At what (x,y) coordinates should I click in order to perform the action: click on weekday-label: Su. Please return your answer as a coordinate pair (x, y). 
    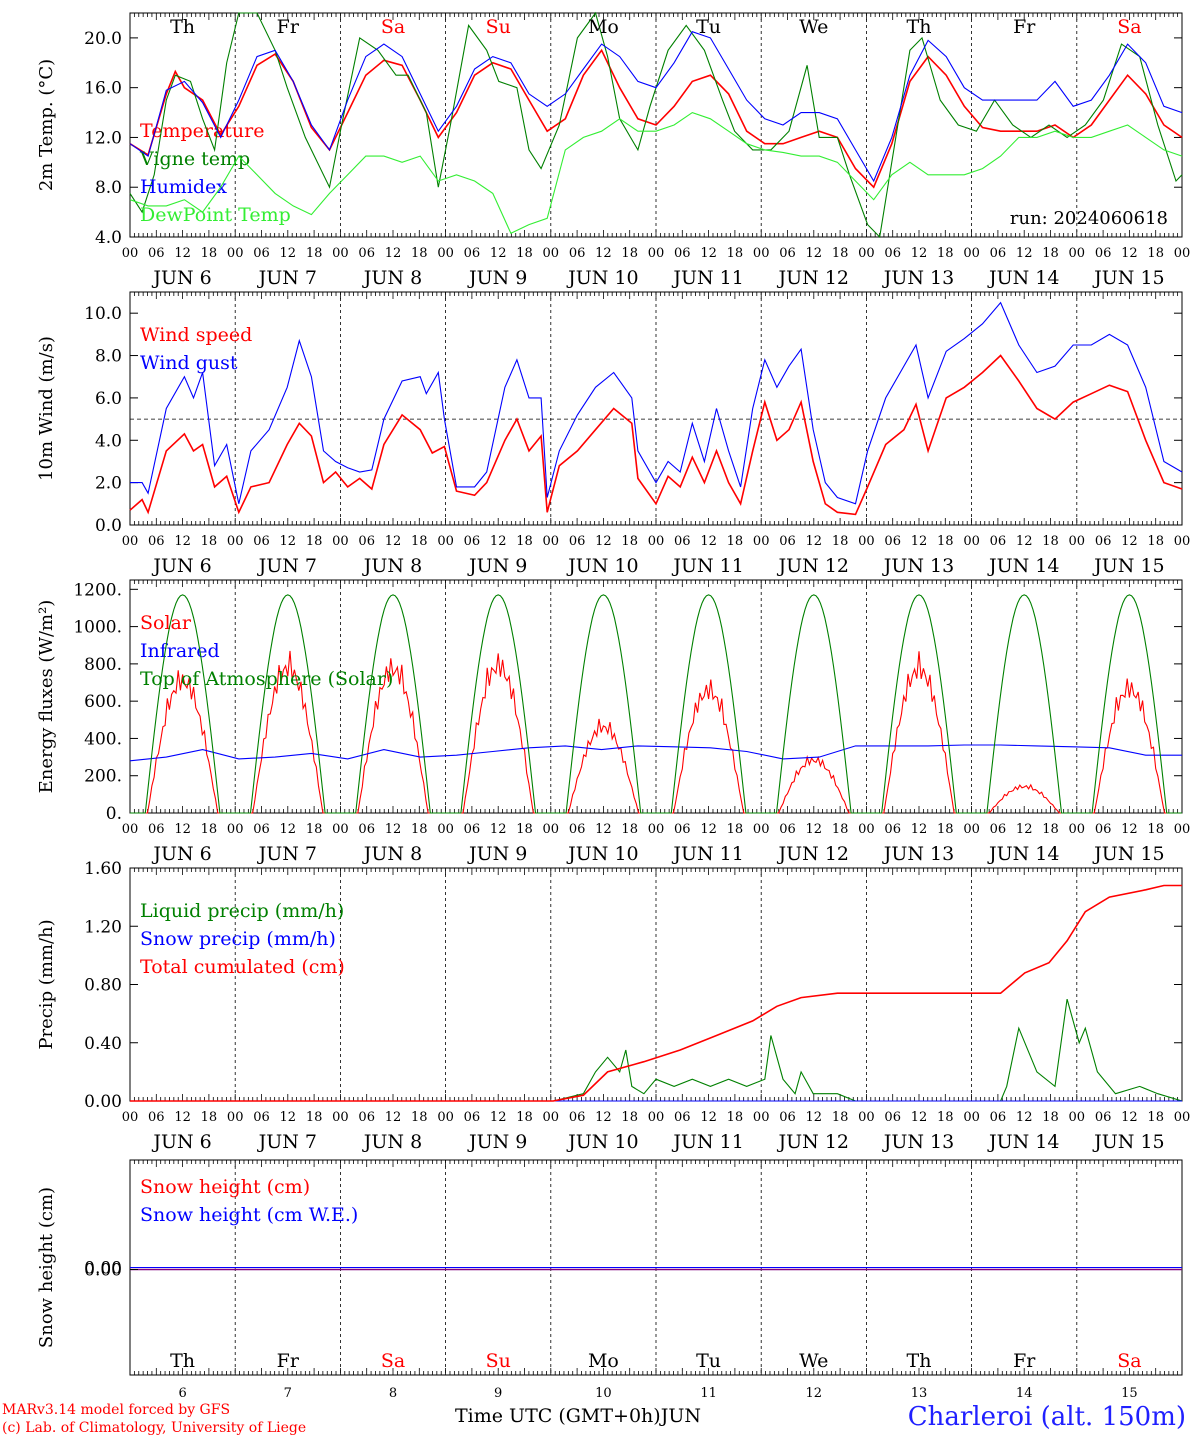
    Looking at the image, I should click on (498, 27).